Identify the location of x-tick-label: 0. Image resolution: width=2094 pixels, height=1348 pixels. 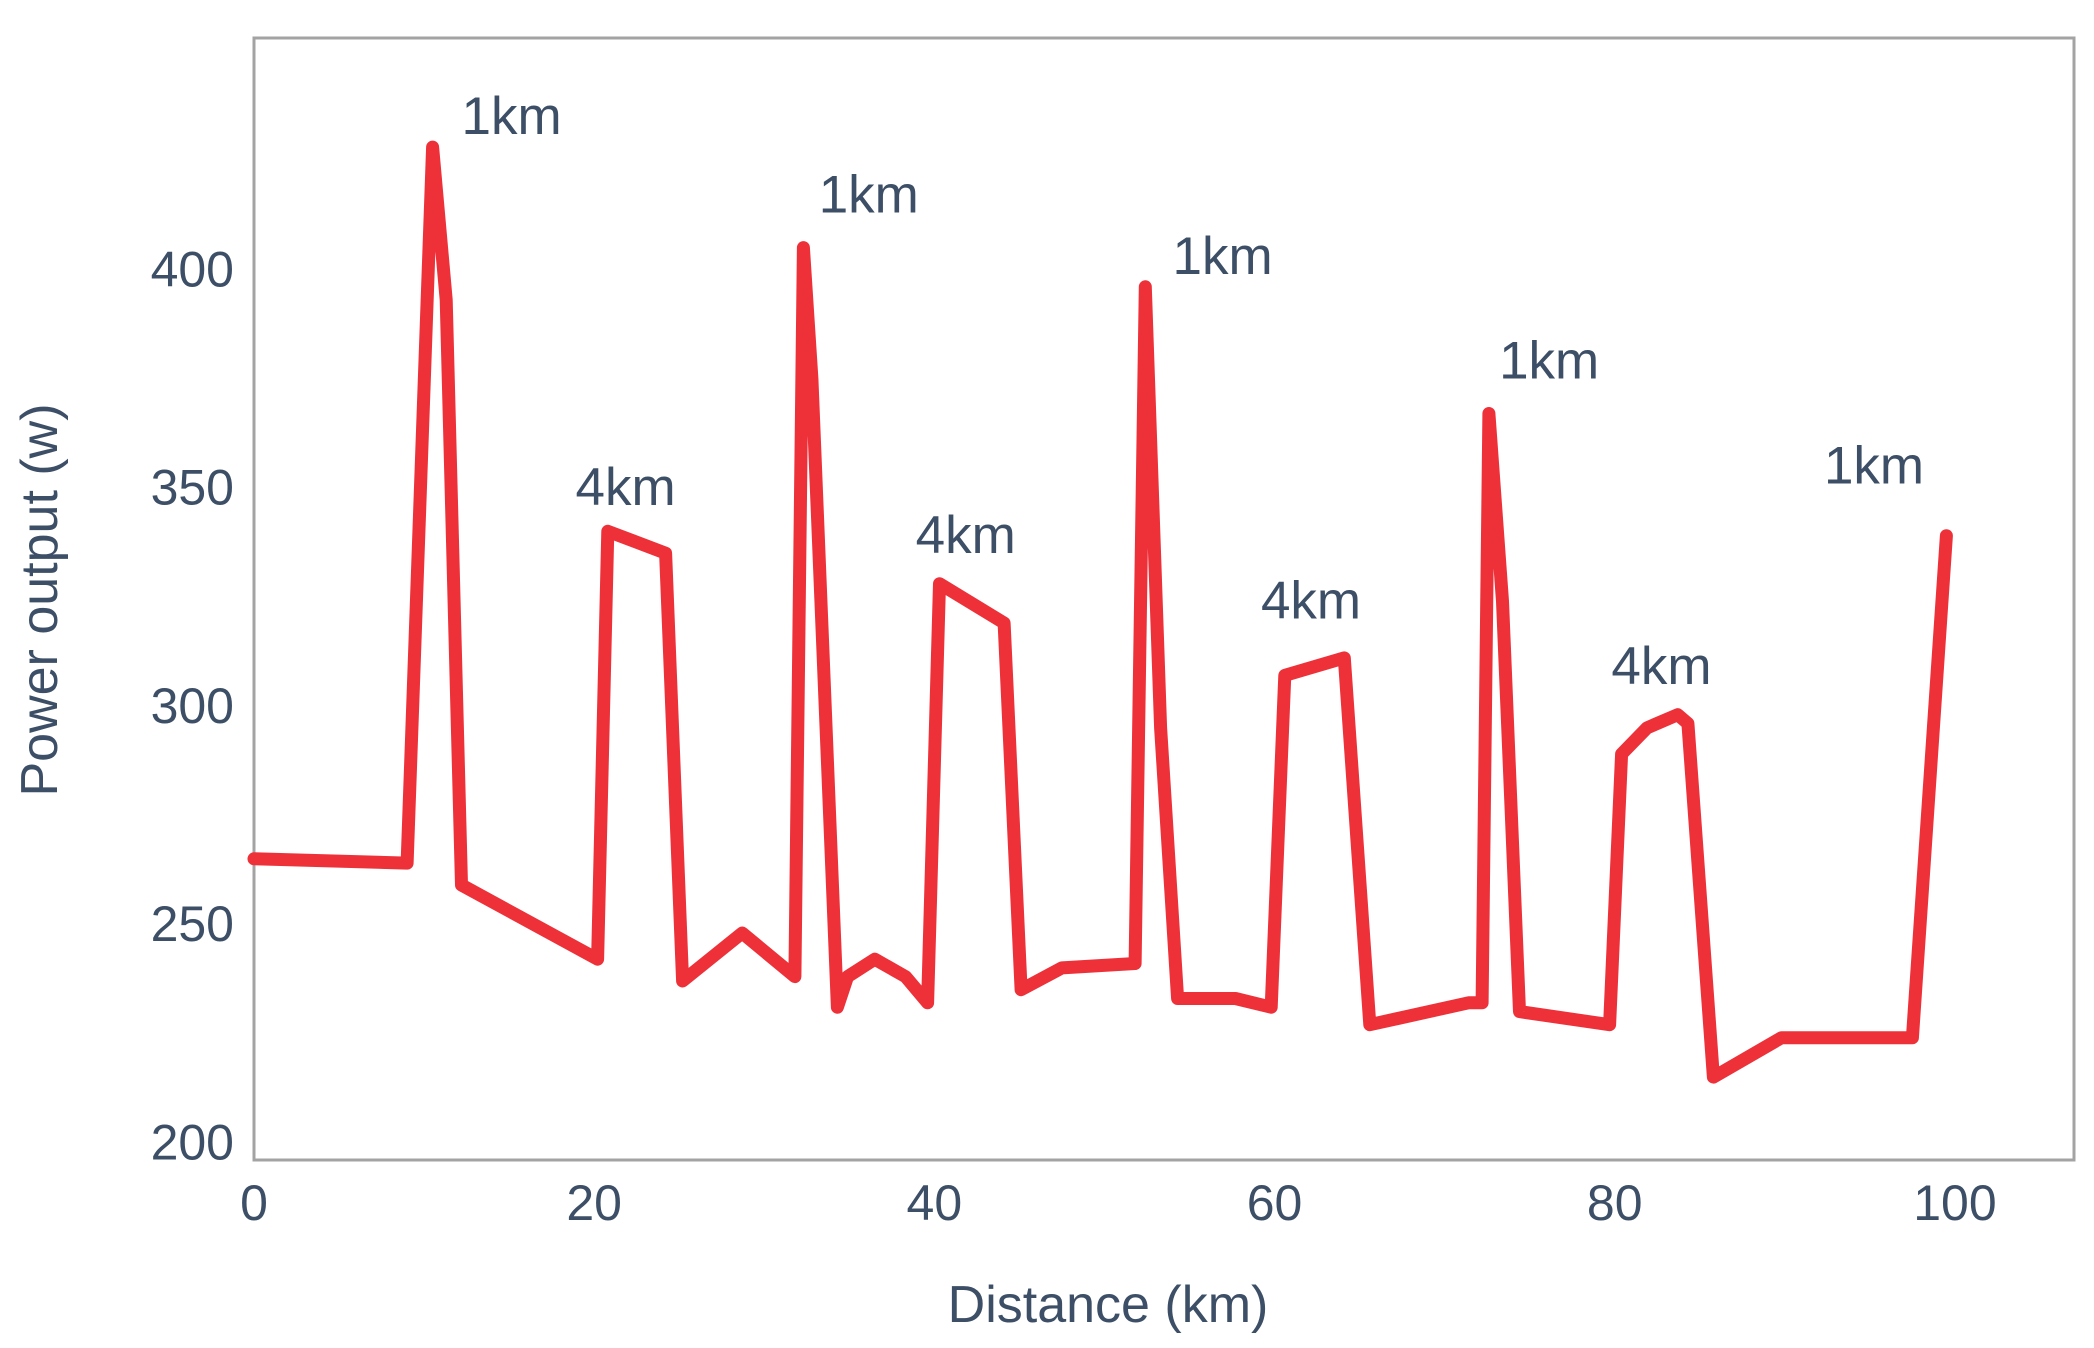
(254, 1203).